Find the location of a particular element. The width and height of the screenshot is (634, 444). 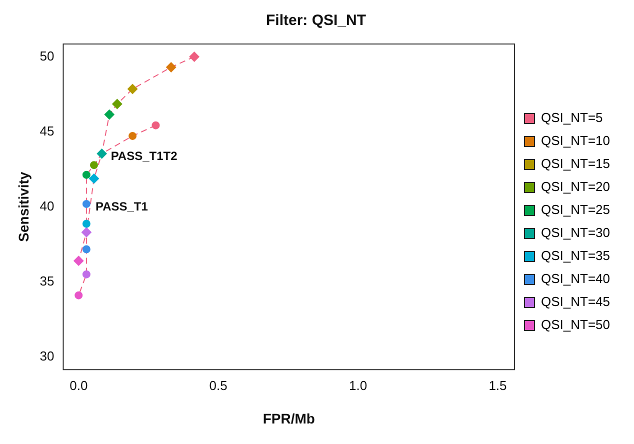

legend-label: QSI_NT=45 is located at coordinates (575, 302).